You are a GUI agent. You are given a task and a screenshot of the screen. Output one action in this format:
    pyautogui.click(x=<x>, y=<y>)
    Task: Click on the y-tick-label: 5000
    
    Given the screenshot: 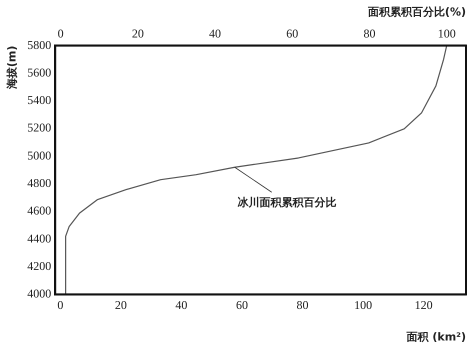 What is the action you would take?
    pyautogui.click(x=39, y=155)
    